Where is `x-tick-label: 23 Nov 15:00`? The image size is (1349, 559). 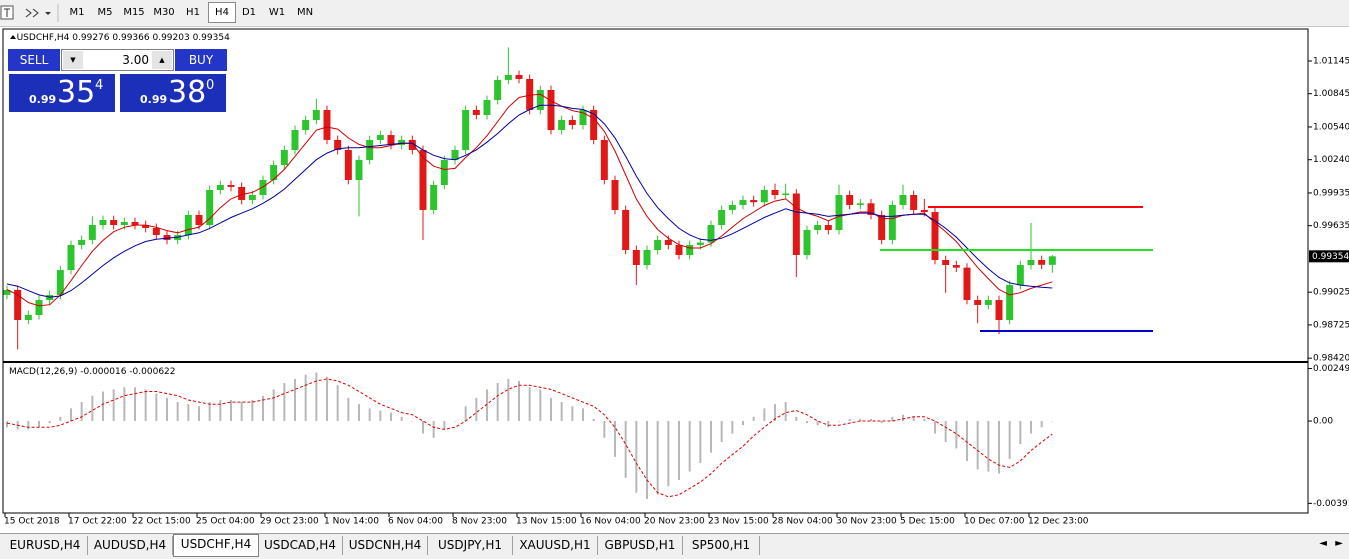 x-tick-label: 23 Nov 15:00 is located at coordinates (738, 522).